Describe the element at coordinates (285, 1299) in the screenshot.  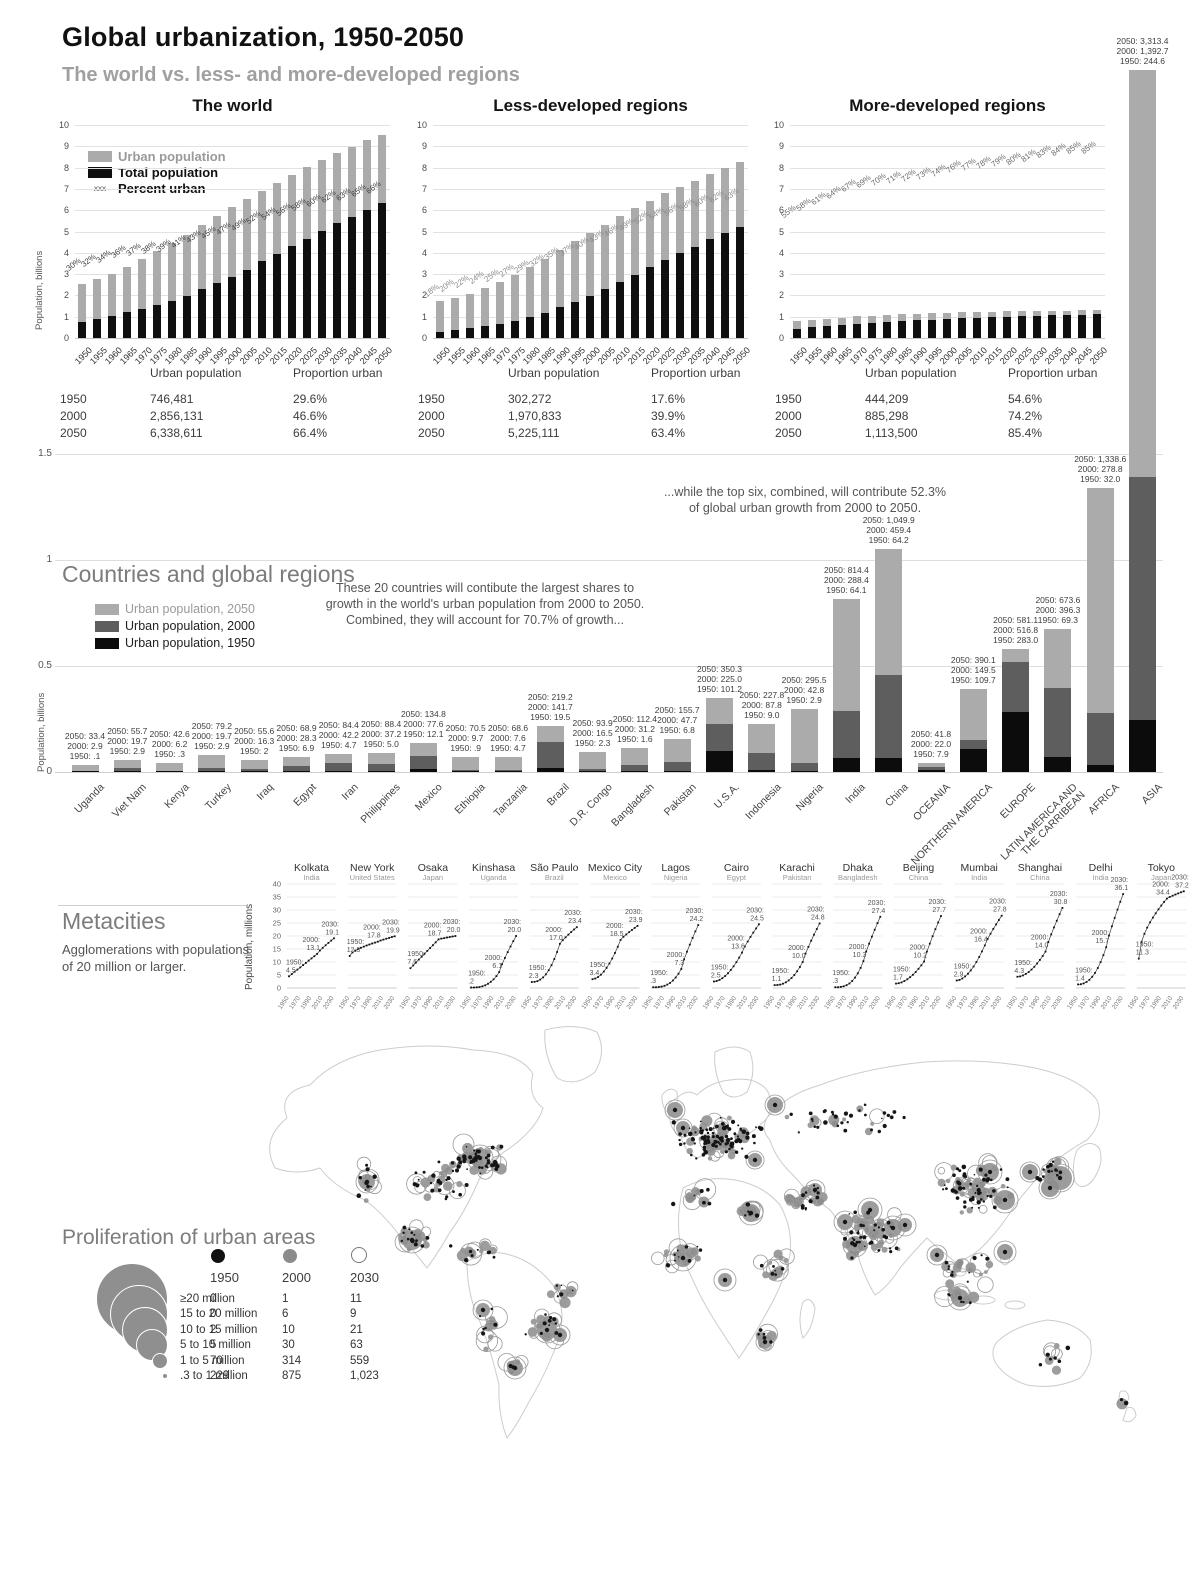
I see `legend-count-value: 1` at that location.